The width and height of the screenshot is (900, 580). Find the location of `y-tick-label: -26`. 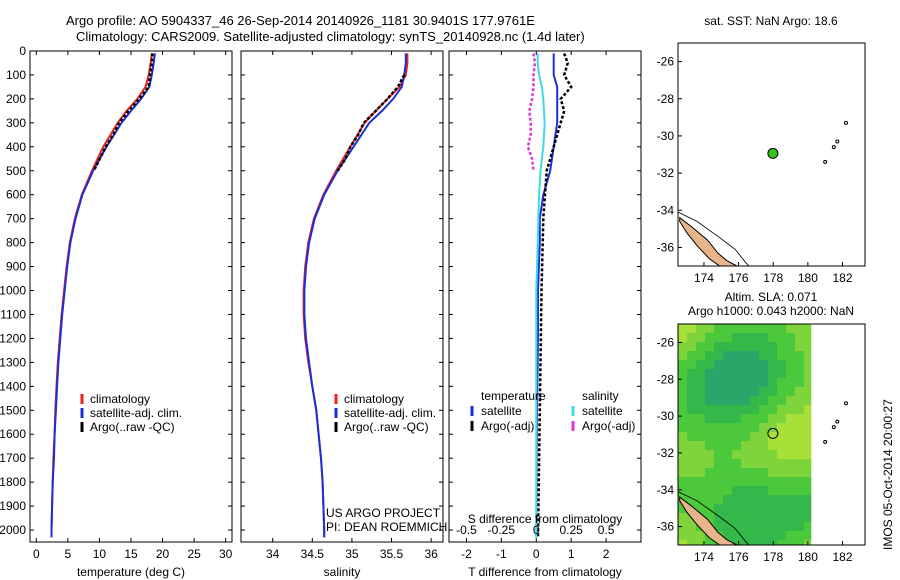

y-tick-label: -26 is located at coordinates (666, 342).